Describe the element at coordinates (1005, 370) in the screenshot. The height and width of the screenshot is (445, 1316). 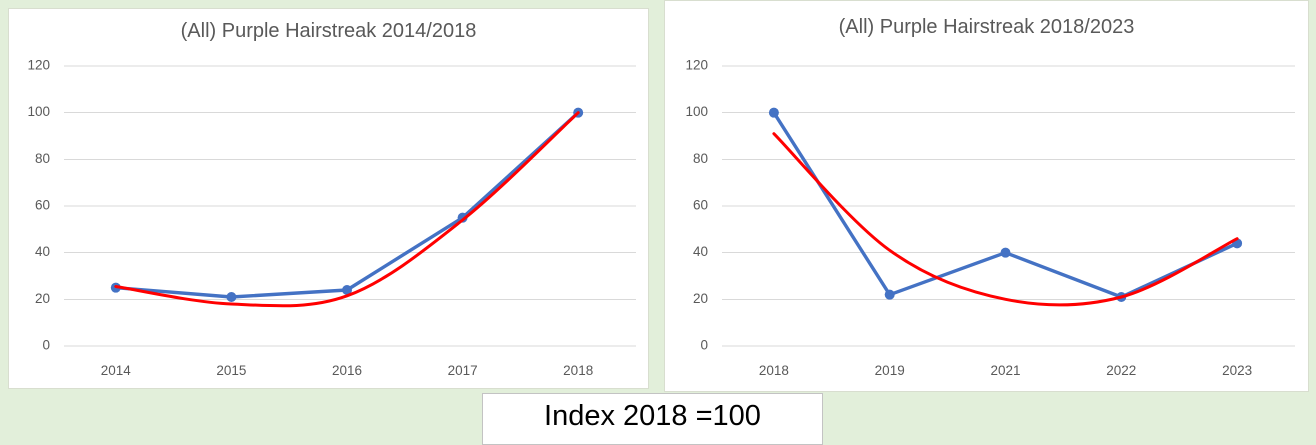
I see `x-tick-label: 2021` at that location.